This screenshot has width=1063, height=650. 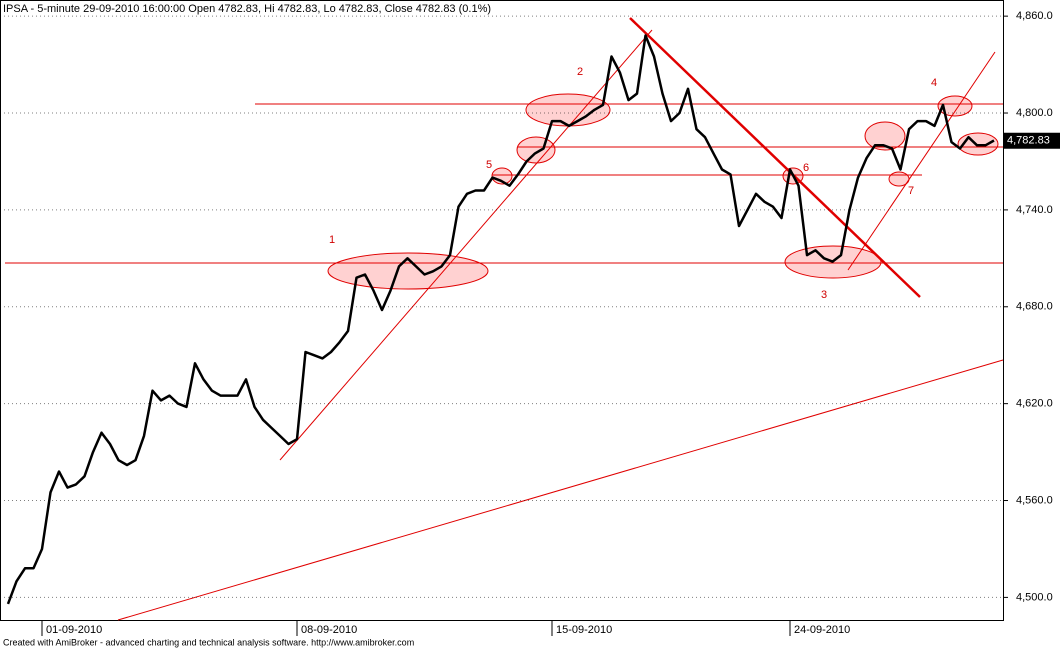 I want to click on annotation-label: 5, so click(x=489, y=165).